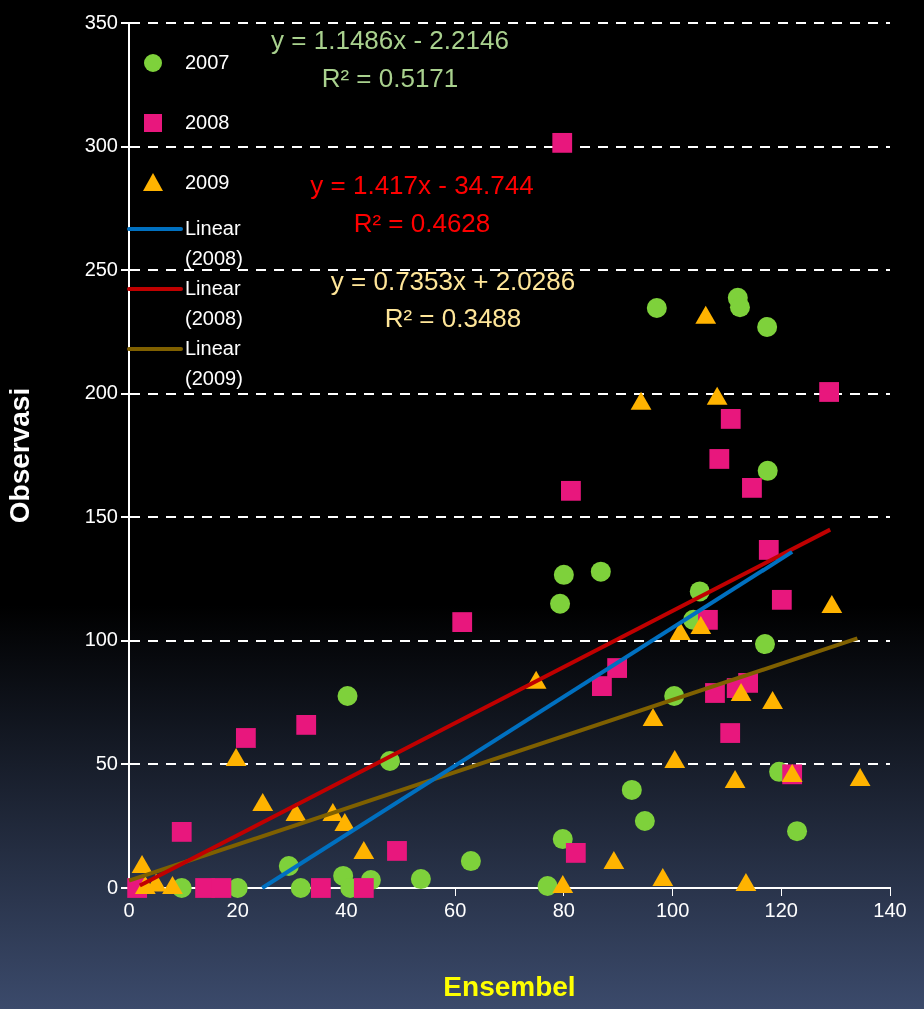  Describe the element at coordinates (422, 185) in the screenshot. I see `annotation: y = 1.417x - 34.744` at that location.